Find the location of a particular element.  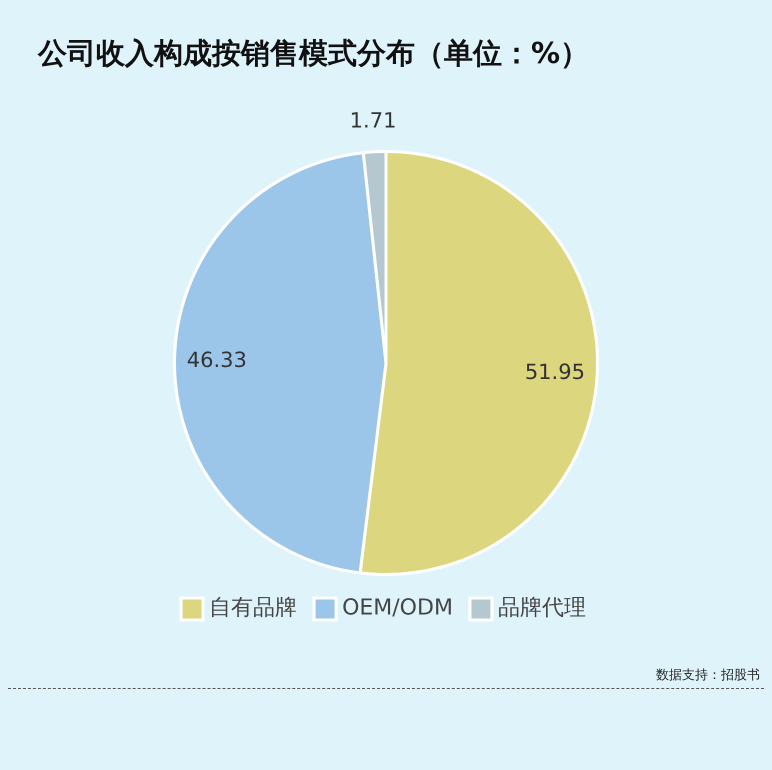

data-label: 1.71 is located at coordinates (373, 120).